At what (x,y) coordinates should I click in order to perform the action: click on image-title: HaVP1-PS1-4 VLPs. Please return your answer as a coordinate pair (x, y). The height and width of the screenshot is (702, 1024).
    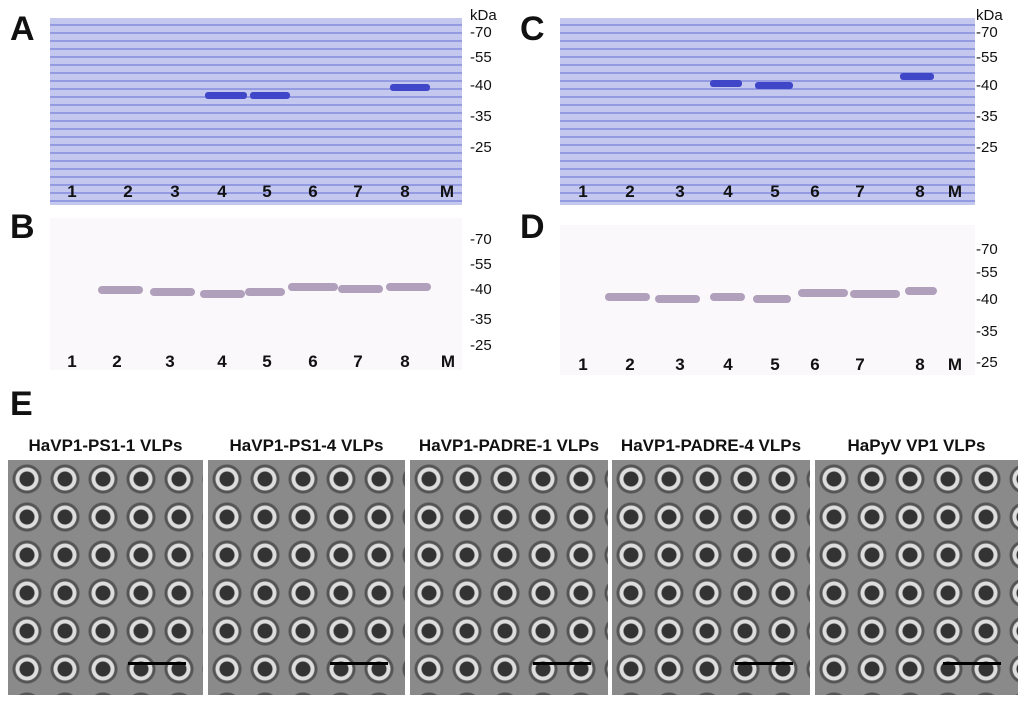
    Looking at the image, I should click on (306, 445).